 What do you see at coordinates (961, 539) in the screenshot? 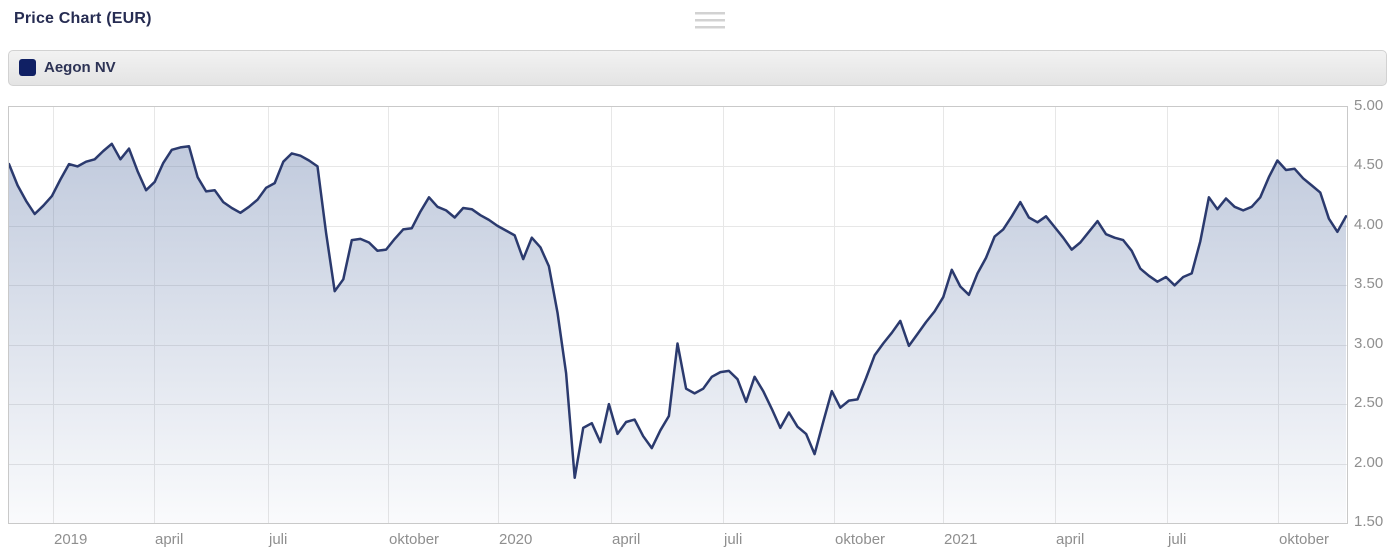
I see `x-axis-label: 2021` at bounding box center [961, 539].